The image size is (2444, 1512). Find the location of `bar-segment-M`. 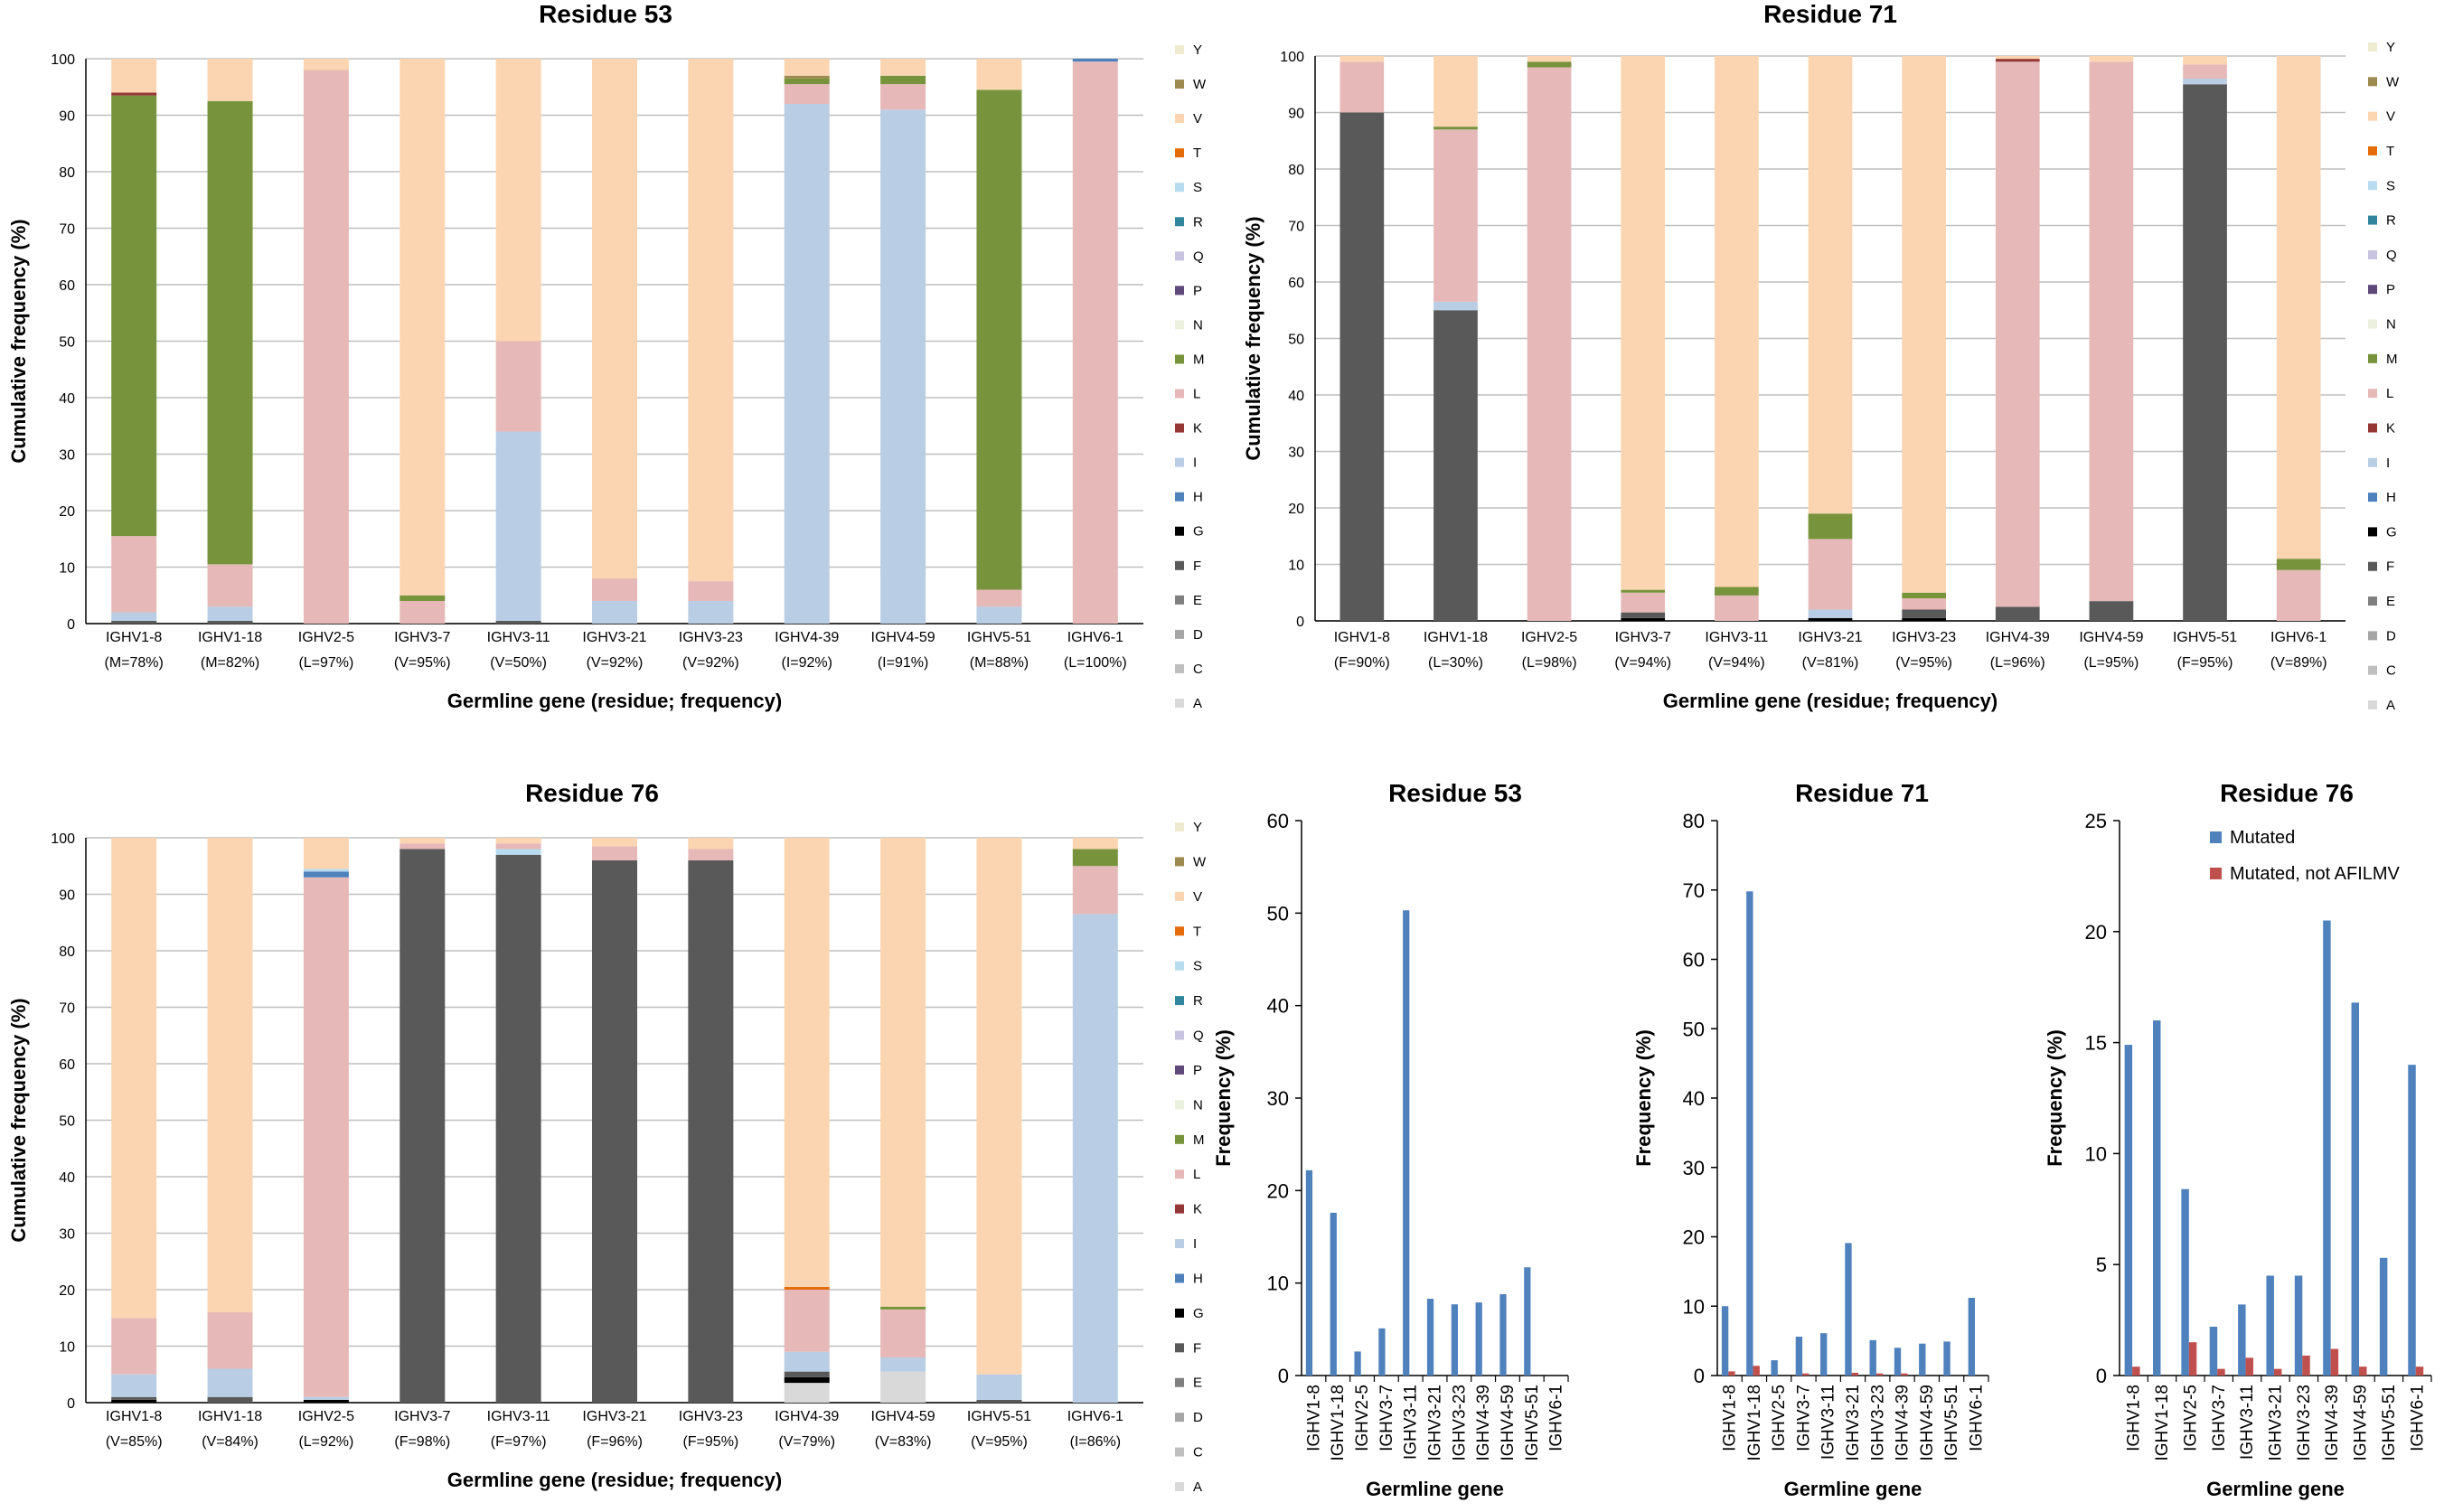

bar-segment-M is located at coordinates (1549, 64).